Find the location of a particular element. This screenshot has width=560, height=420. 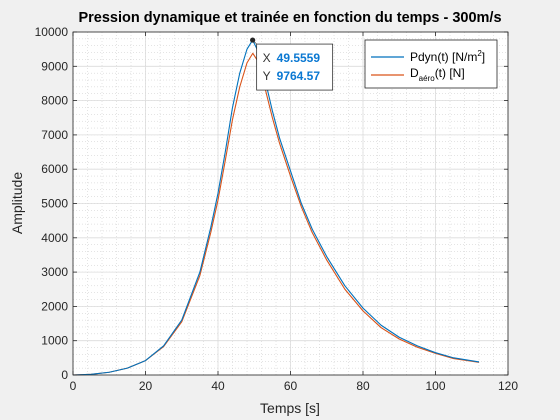

x-tick-label: 60 is located at coordinates (291, 386).